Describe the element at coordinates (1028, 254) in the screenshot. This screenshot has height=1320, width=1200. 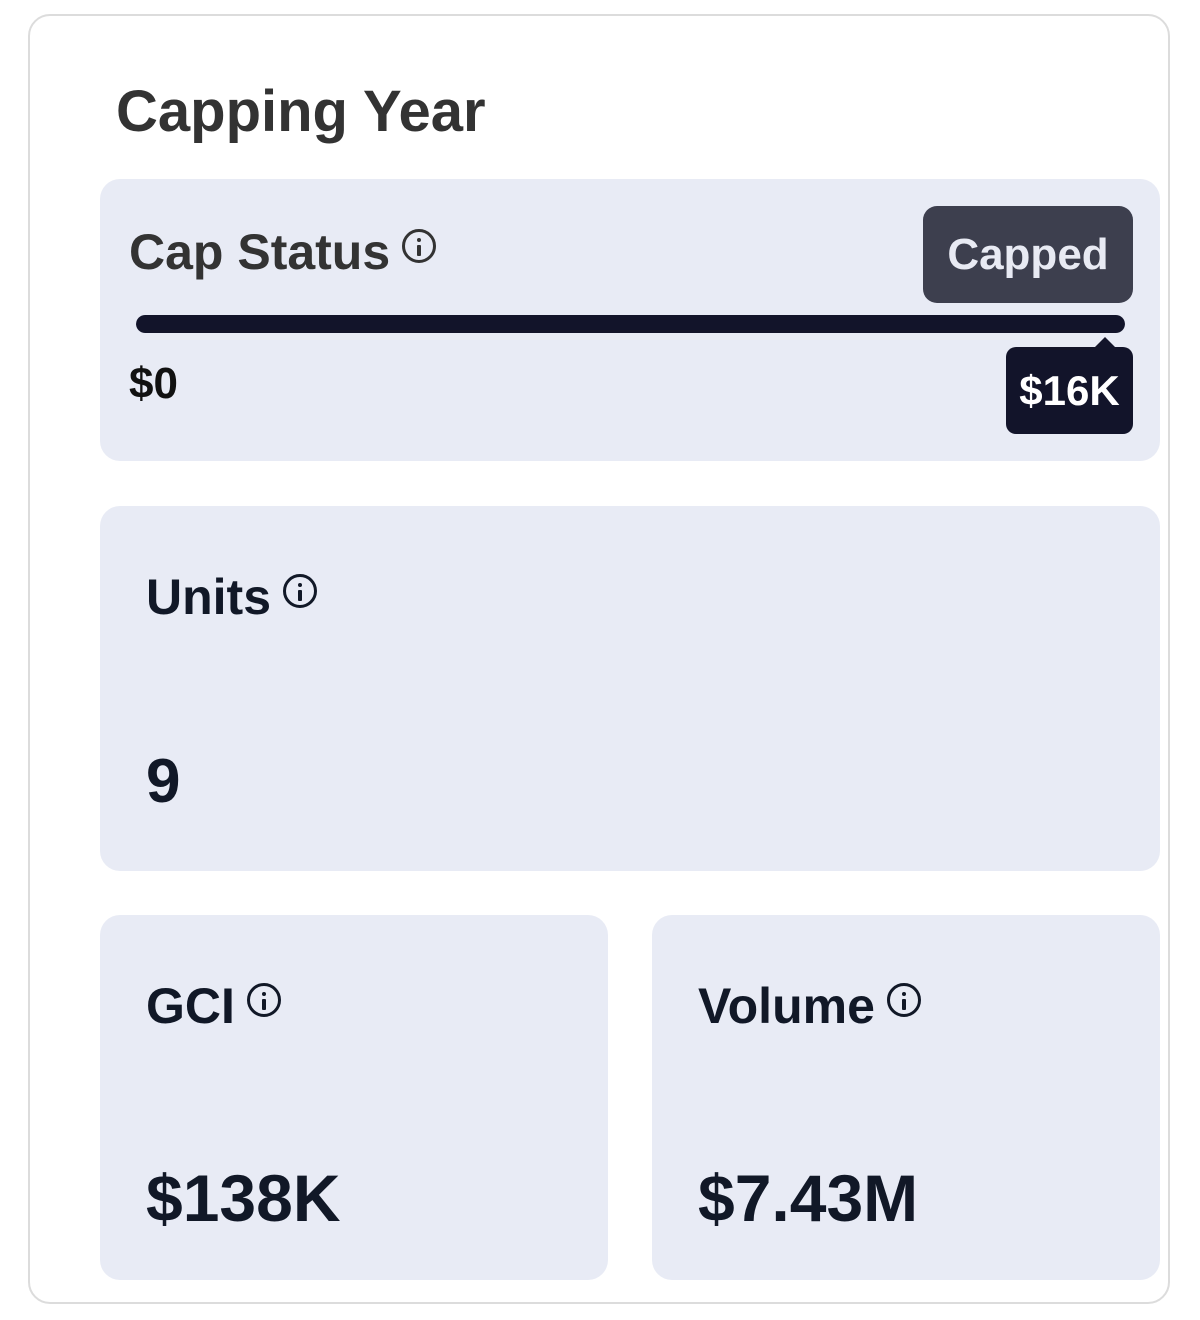
I see `capped-status-badge: Capped` at that location.